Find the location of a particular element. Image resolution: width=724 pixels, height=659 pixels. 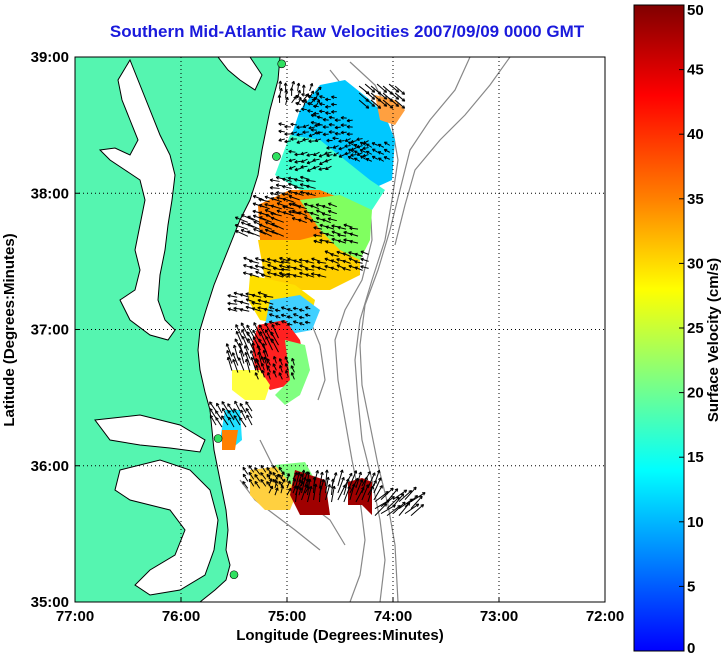

pamlico-sound is located at coordinates (166, 527).